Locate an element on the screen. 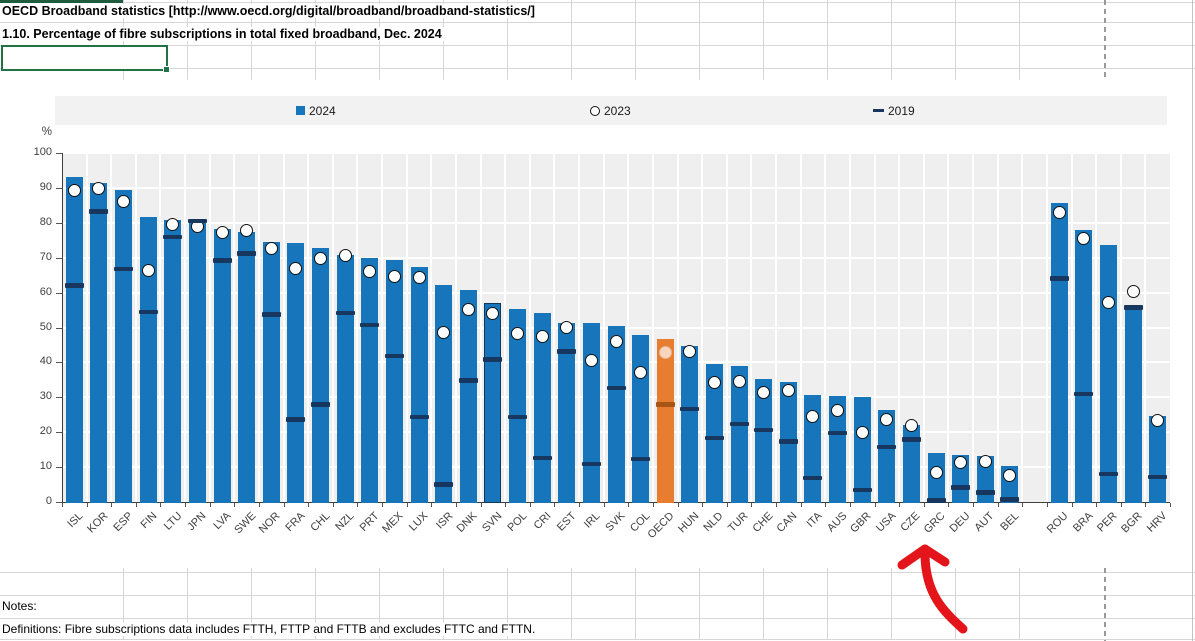  marker-2019-PRT is located at coordinates (370, 325).